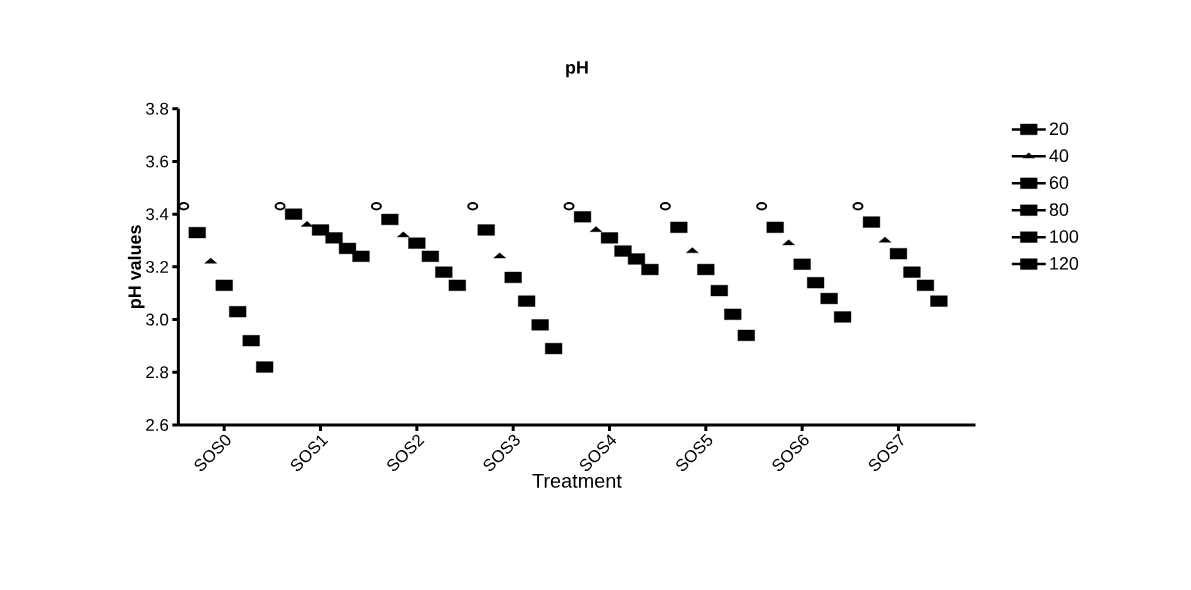 This screenshot has height=590, width=1191. Describe the element at coordinates (157, 372) in the screenshot. I see `y-tick-label: 2.8` at that location.